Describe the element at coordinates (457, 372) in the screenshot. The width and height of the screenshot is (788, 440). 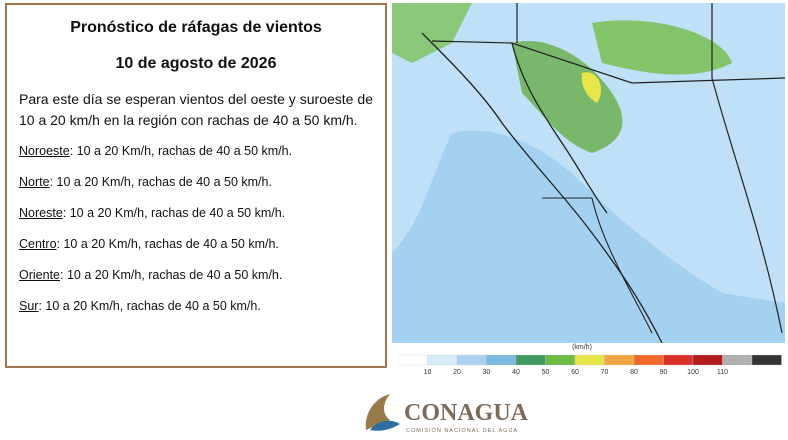
I see `colorbar-label: 20` at that location.